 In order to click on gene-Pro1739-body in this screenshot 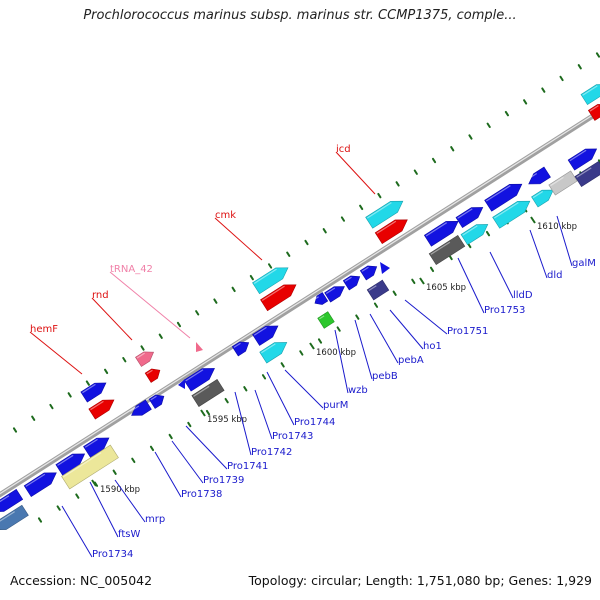, I will do `click(156, 401)`.